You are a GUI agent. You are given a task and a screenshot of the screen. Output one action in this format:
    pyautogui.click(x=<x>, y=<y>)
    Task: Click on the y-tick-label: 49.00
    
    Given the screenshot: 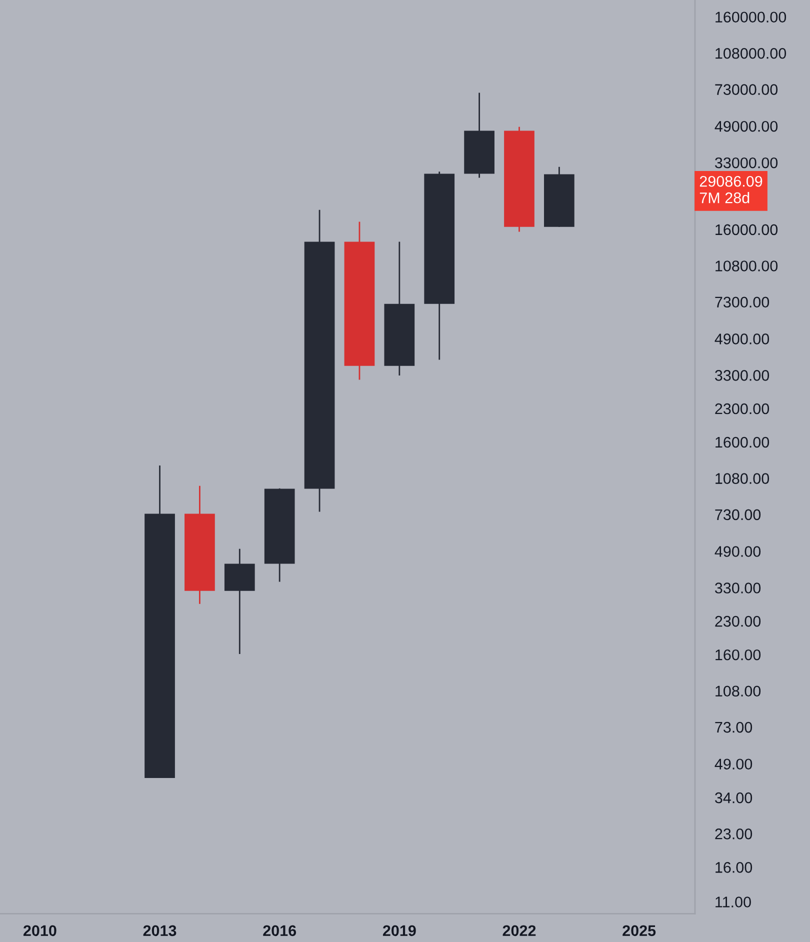 What is the action you would take?
    pyautogui.click(x=733, y=764)
    